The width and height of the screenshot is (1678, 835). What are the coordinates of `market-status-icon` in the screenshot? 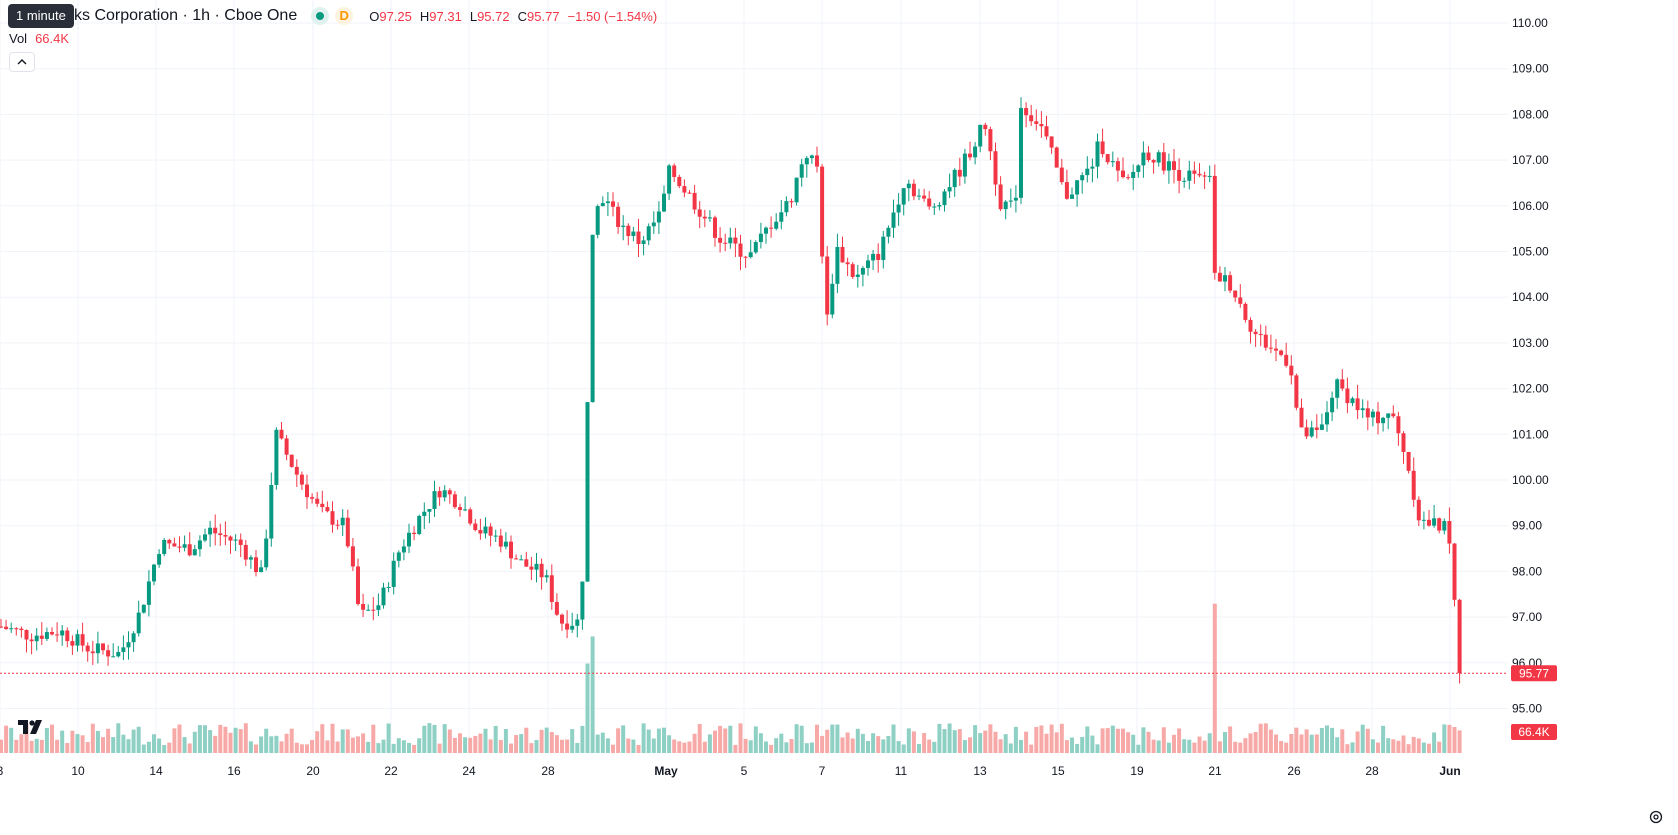 It's located at (320, 16).